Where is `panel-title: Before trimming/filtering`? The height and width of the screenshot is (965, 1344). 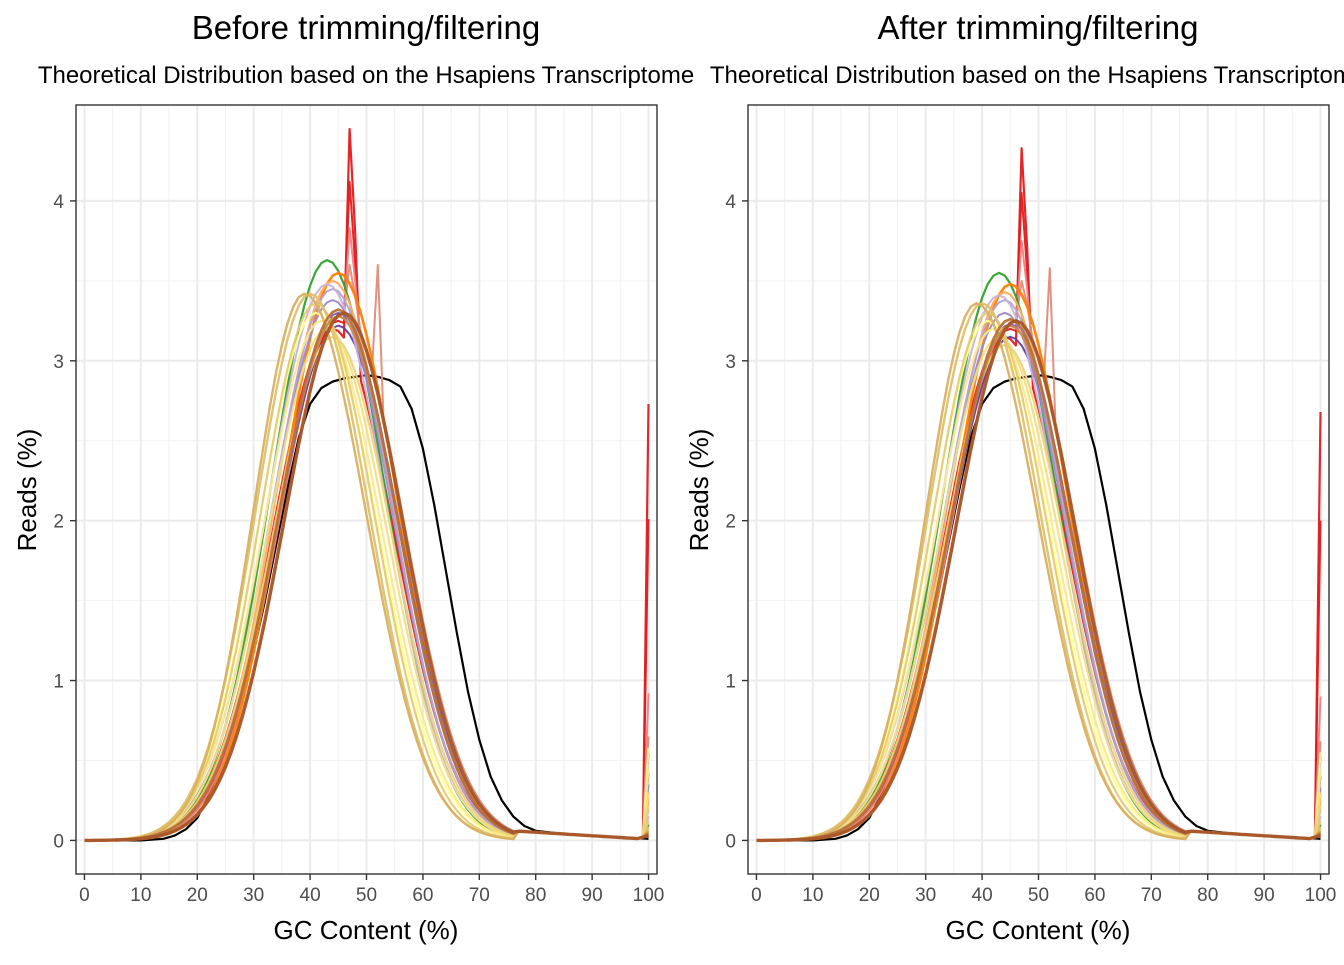
panel-title: Before trimming/filtering is located at coordinates (366, 27).